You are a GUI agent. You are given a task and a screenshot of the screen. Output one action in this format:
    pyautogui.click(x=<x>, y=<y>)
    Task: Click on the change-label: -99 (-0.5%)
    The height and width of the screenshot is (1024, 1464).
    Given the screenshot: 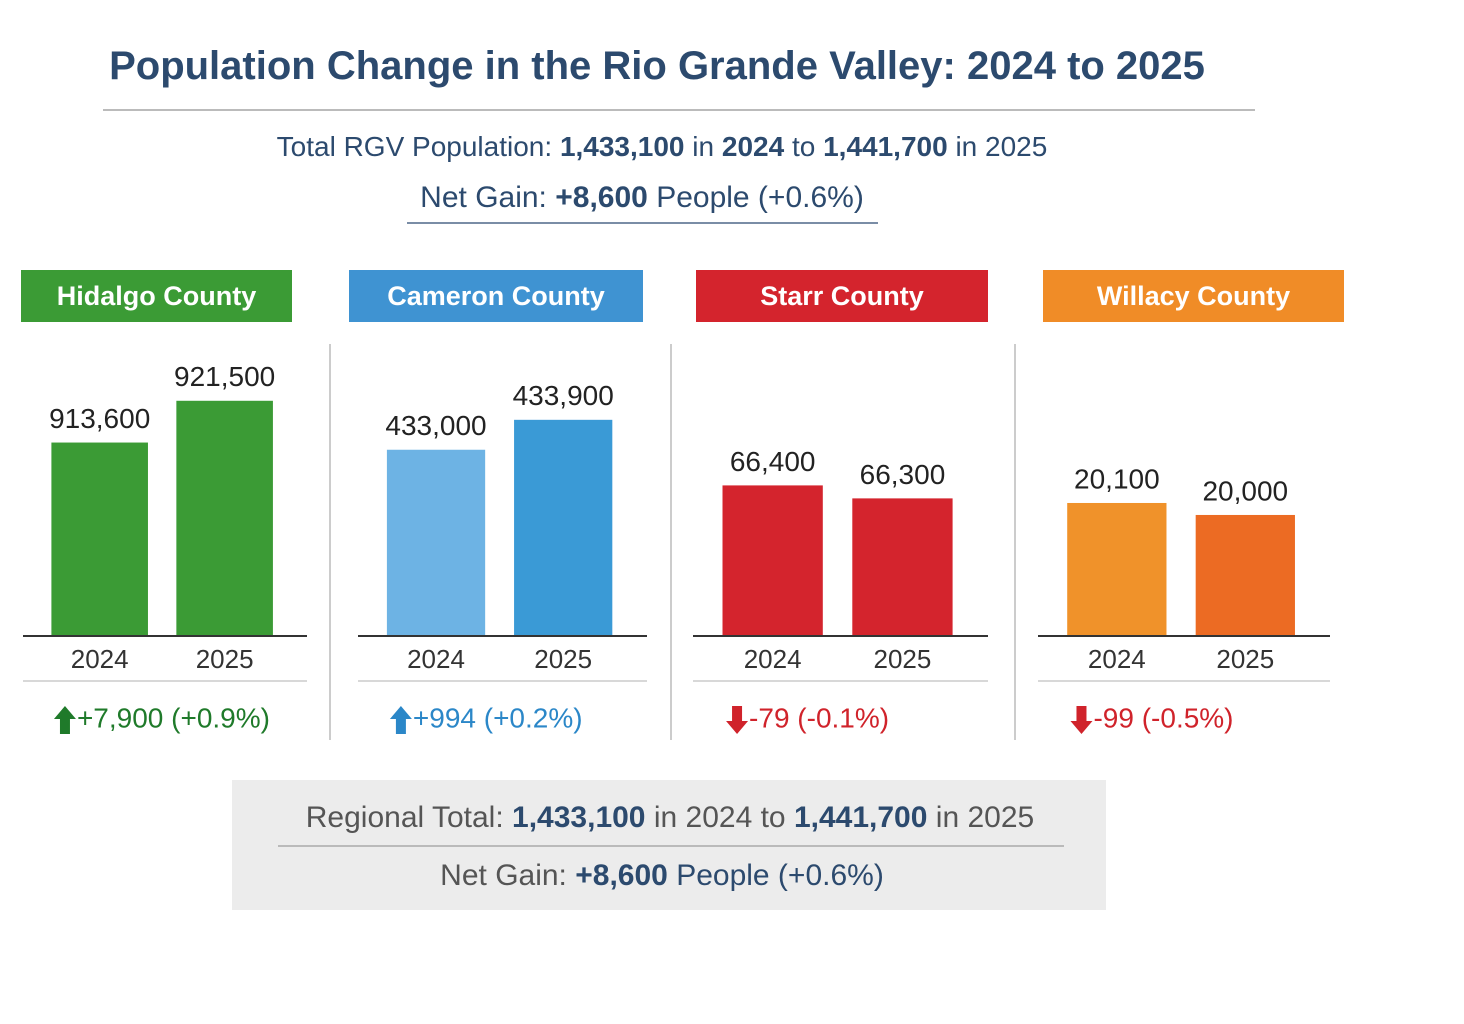 What is the action you would take?
    pyautogui.click(x=1163, y=717)
    